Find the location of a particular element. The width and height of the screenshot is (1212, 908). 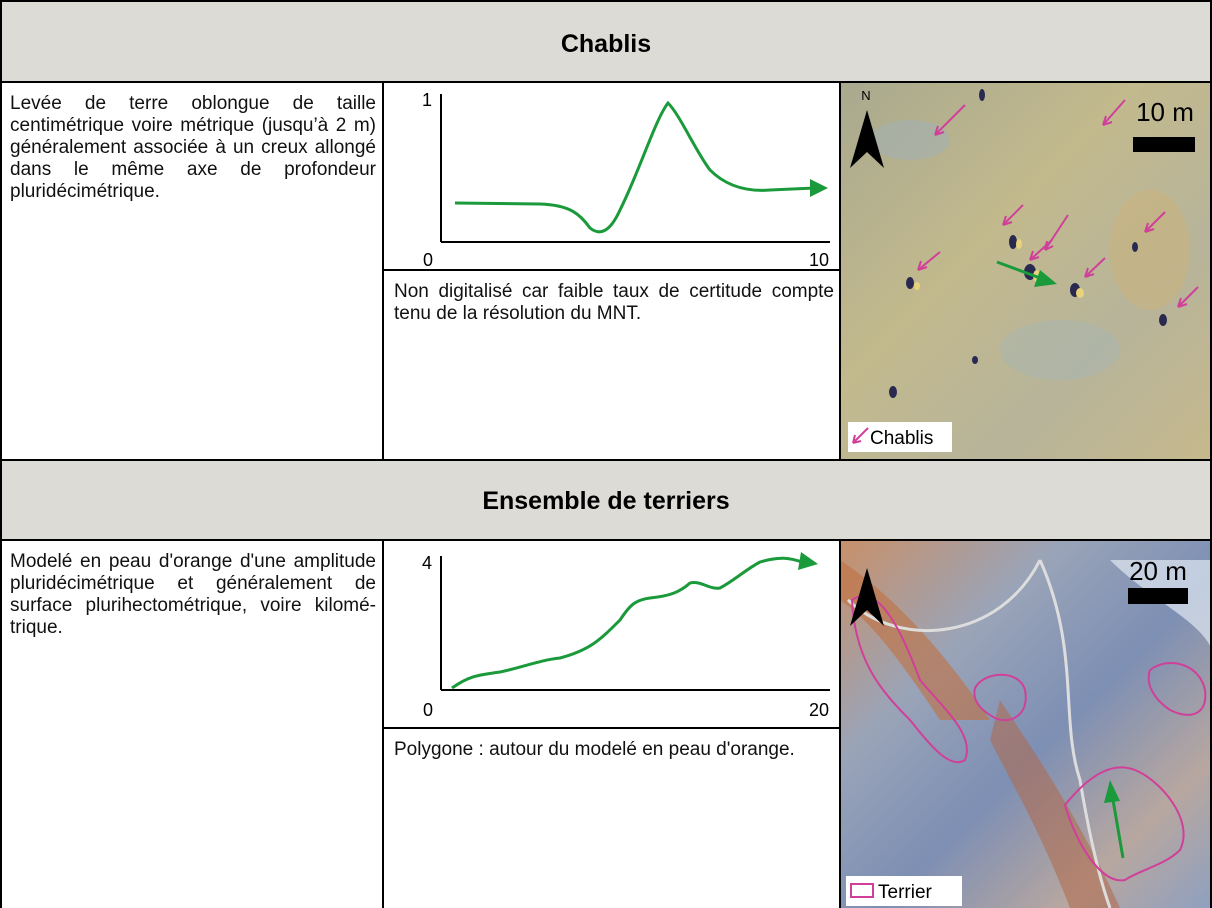

section-title: Chablis is located at coordinates (606, 44).